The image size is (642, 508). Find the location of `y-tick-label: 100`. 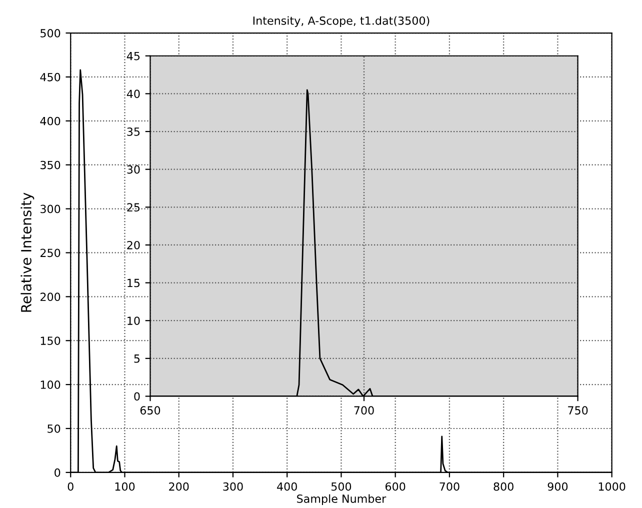

y-tick-label: 100 is located at coordinates (50, 384).